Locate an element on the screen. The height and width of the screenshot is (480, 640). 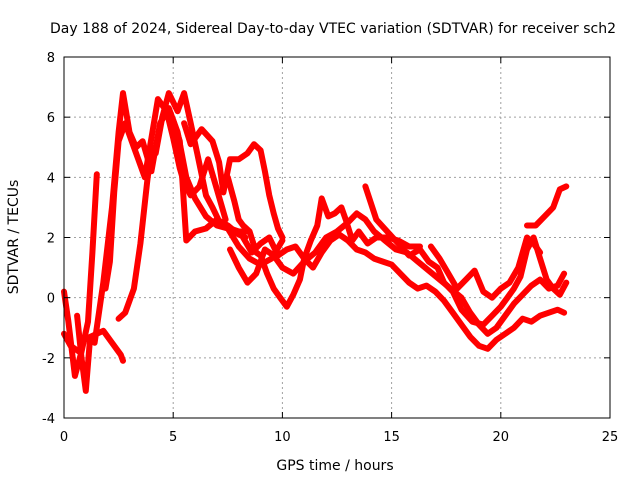
x-tick-label: 0 is located at coordinates (64, 437).